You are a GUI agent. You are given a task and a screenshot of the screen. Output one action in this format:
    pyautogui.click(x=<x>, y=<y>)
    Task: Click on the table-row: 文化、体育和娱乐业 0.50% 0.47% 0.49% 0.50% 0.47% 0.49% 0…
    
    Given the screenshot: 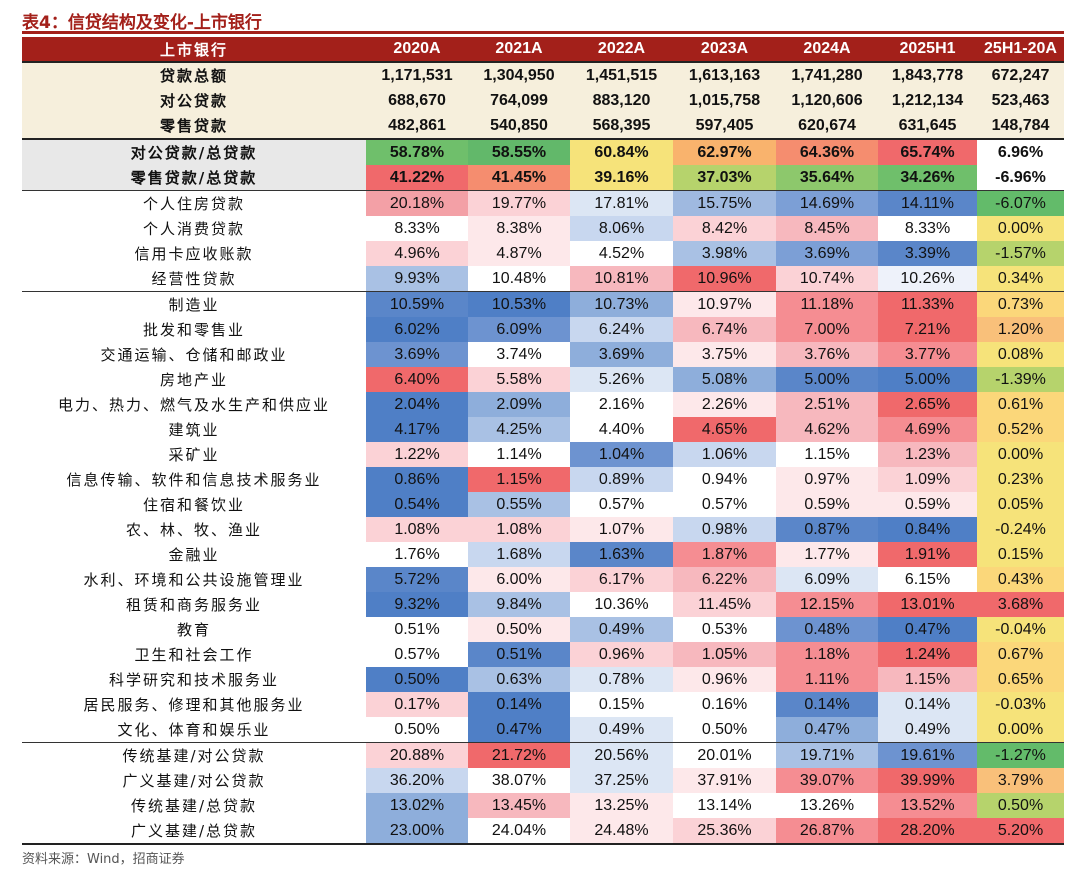 What is the action you would take?
    pyautogui.click(x=543, y=730)
    